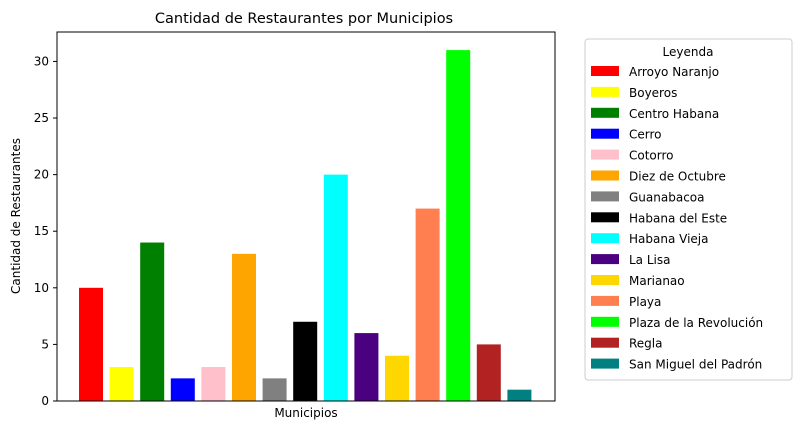 The image size is (800, 431). Describe the element at coordinates (304, 19) in the screenshot. I see `chart-title: Cantidad de Restaurantes por Municipios` at that location.